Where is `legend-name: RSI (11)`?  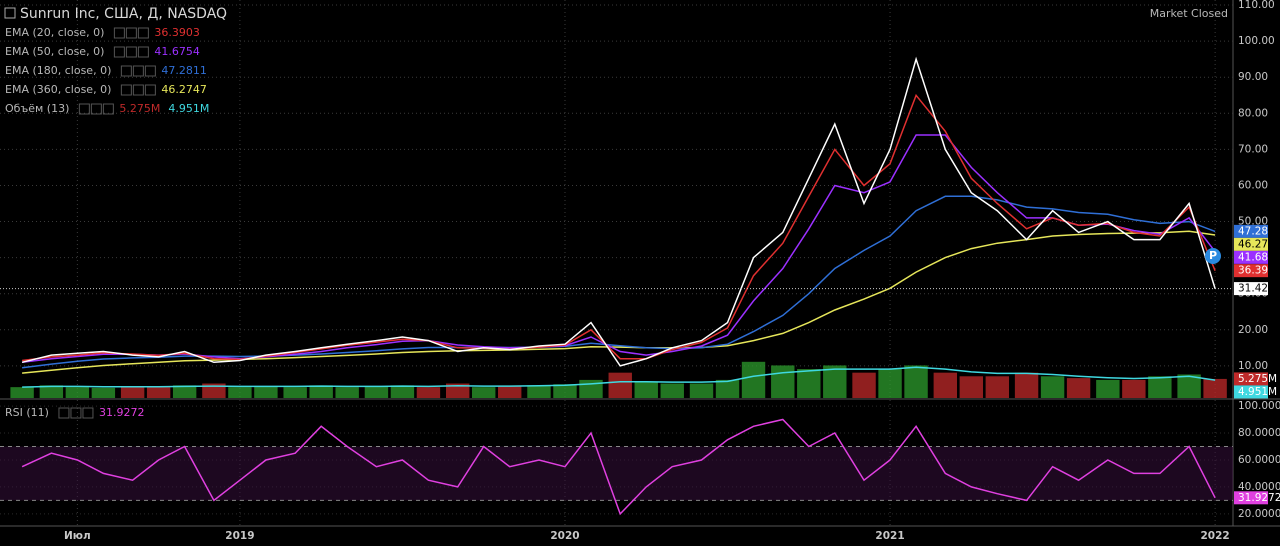
legend-name: RSI (11) is located at coordinates (27, 412).